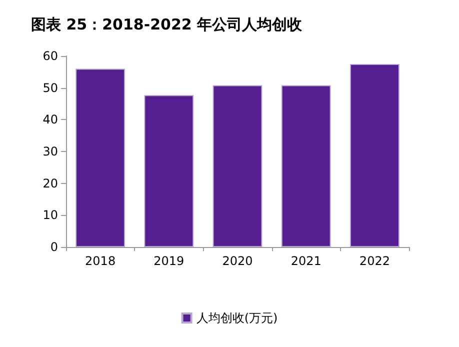 The width and height of the screenshot is (459, 347). What do you see at coordinates (169, 261) in the screenshot?
I see `x-tick-label: 2019` at bounding box center [169, 261].